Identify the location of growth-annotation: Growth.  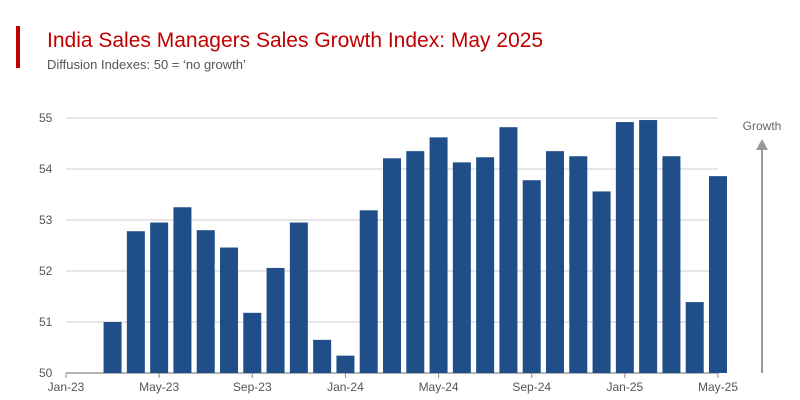
(762, 246).